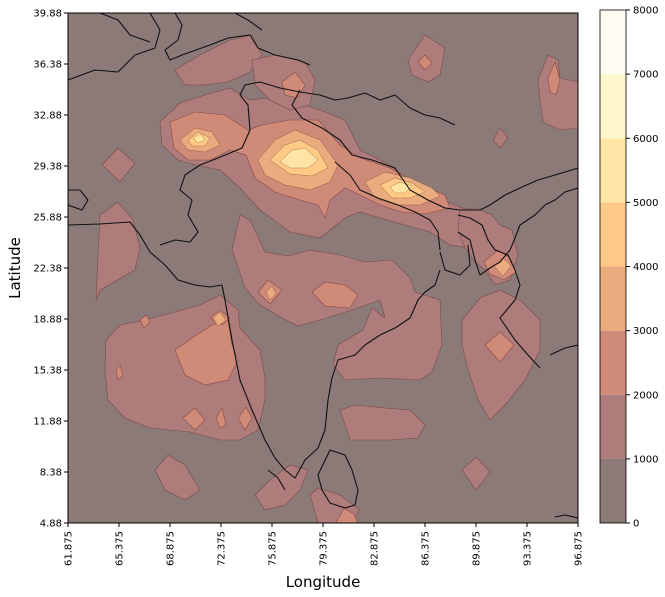 This screenshot has width=665, height=597. Describe the element at coordinates (579, 548) in the screenshot. I see `x-tick-label: 96.875` at that location.